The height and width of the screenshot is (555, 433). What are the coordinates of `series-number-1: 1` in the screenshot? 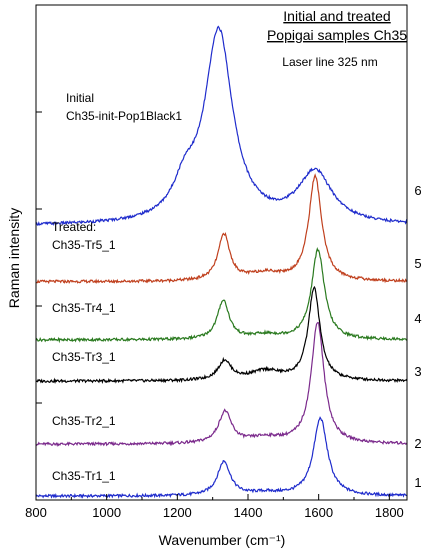 It's located at (417, 482).